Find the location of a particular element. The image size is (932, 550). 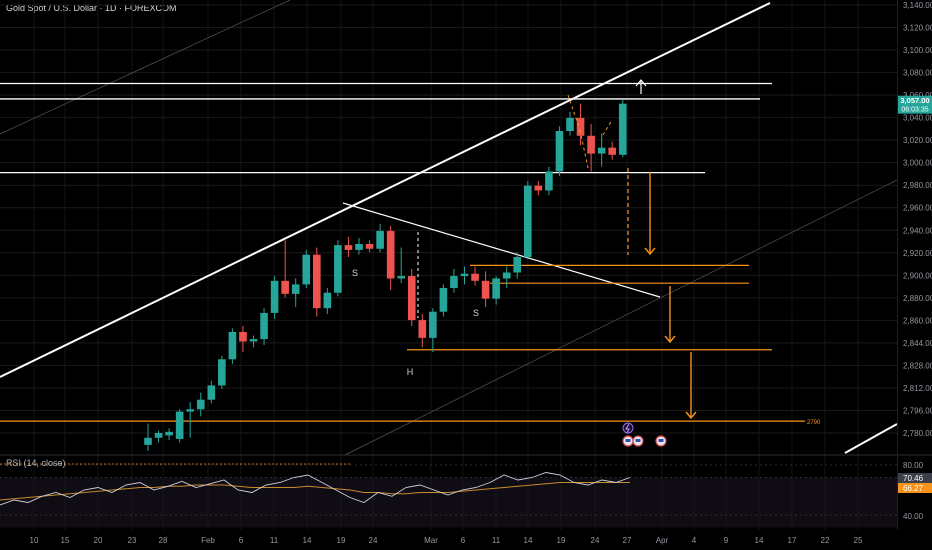

price-tick-label: 3,080.00 is located at coordinates (917, 73).